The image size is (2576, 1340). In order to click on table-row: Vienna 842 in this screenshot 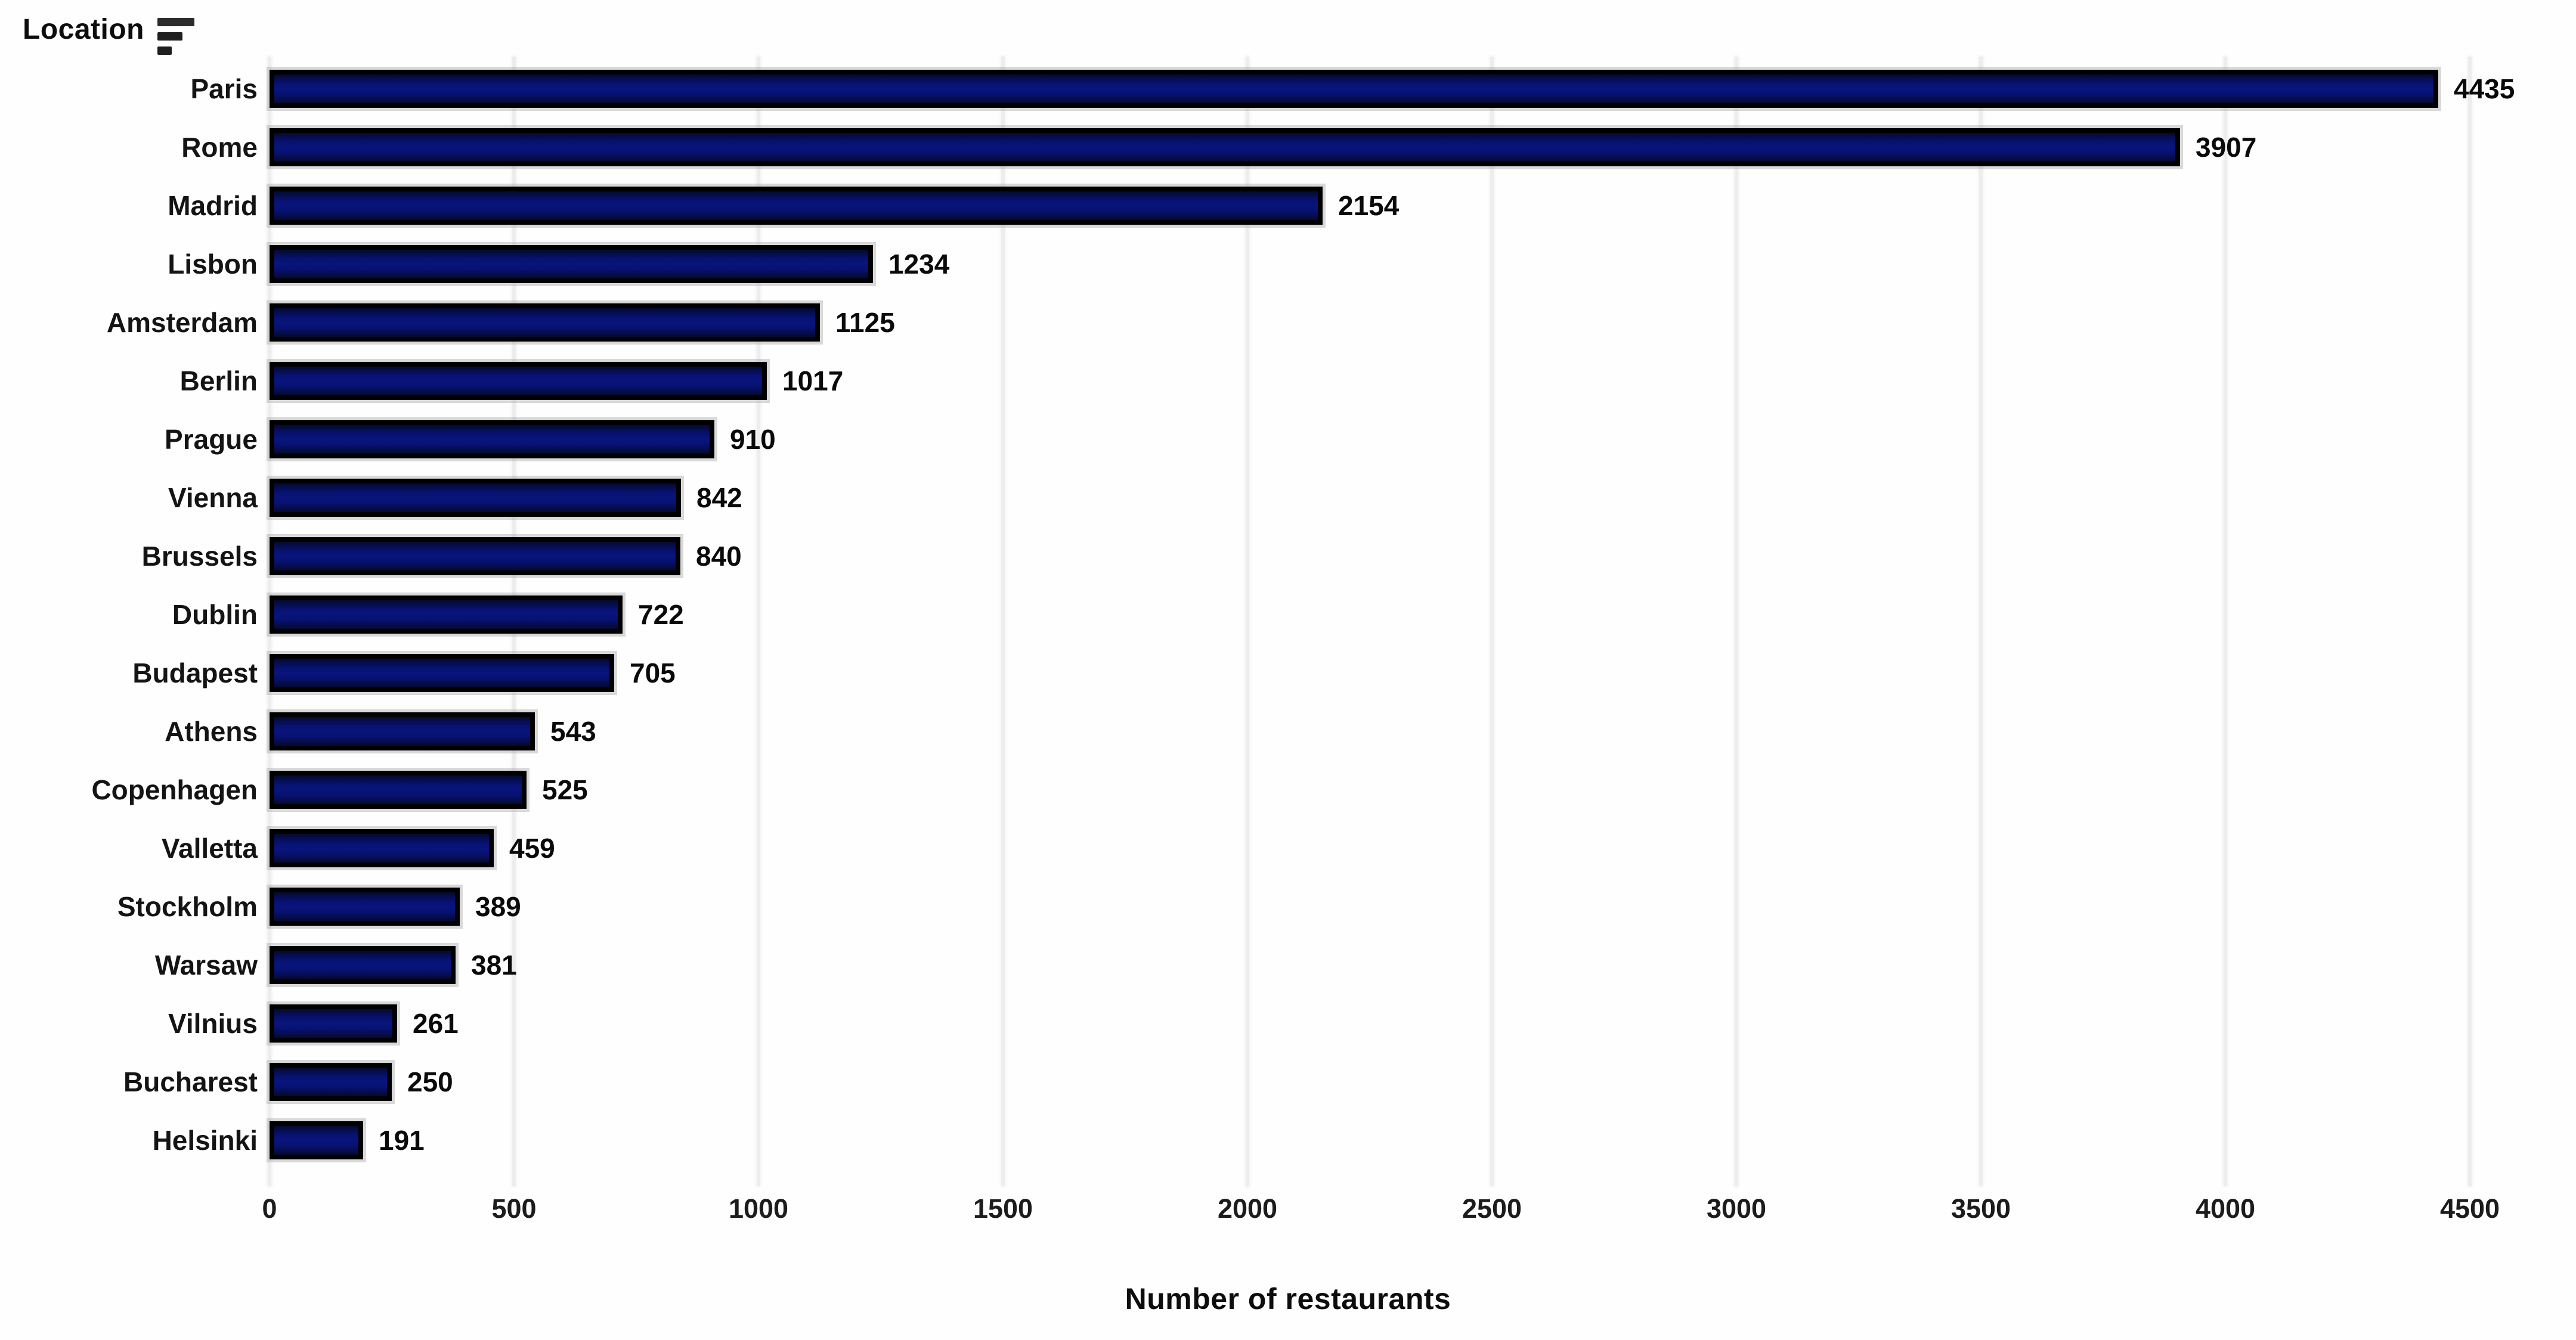, I will do `click(1288, 498)`.